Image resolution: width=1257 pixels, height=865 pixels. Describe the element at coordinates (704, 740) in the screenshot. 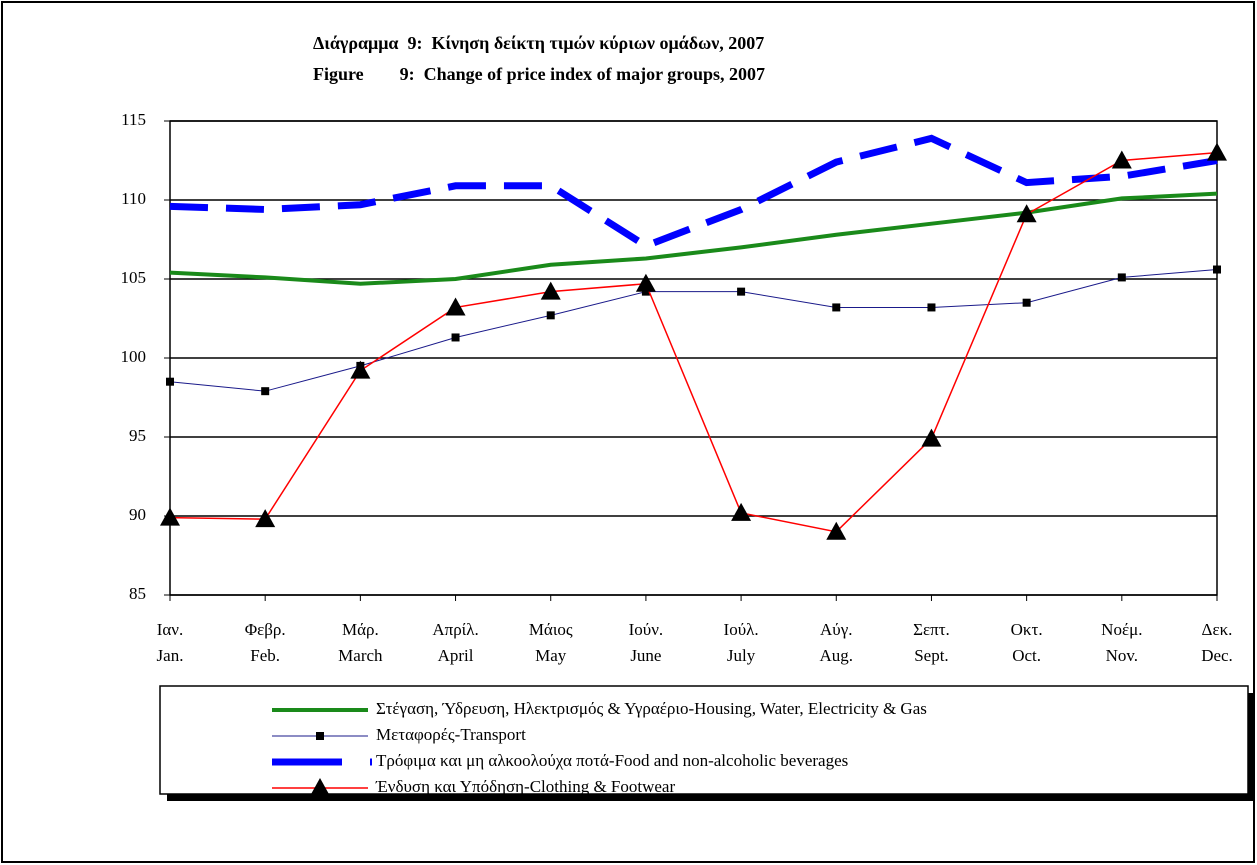

I see `legend` at that location.